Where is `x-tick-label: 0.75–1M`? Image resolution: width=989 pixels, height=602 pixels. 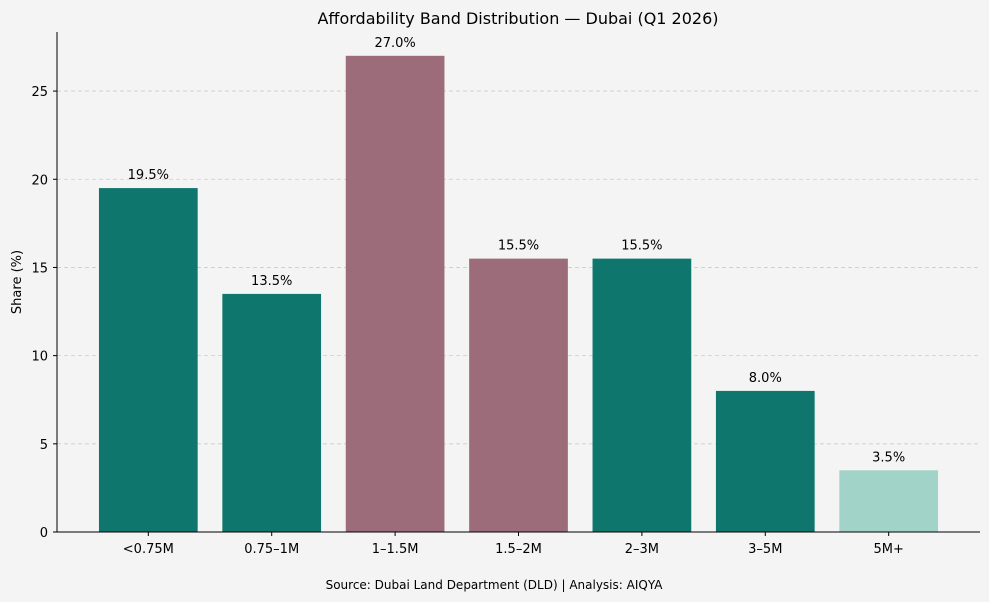
x-tick-label: 0.75–1M is located at coordinates (271, 549).